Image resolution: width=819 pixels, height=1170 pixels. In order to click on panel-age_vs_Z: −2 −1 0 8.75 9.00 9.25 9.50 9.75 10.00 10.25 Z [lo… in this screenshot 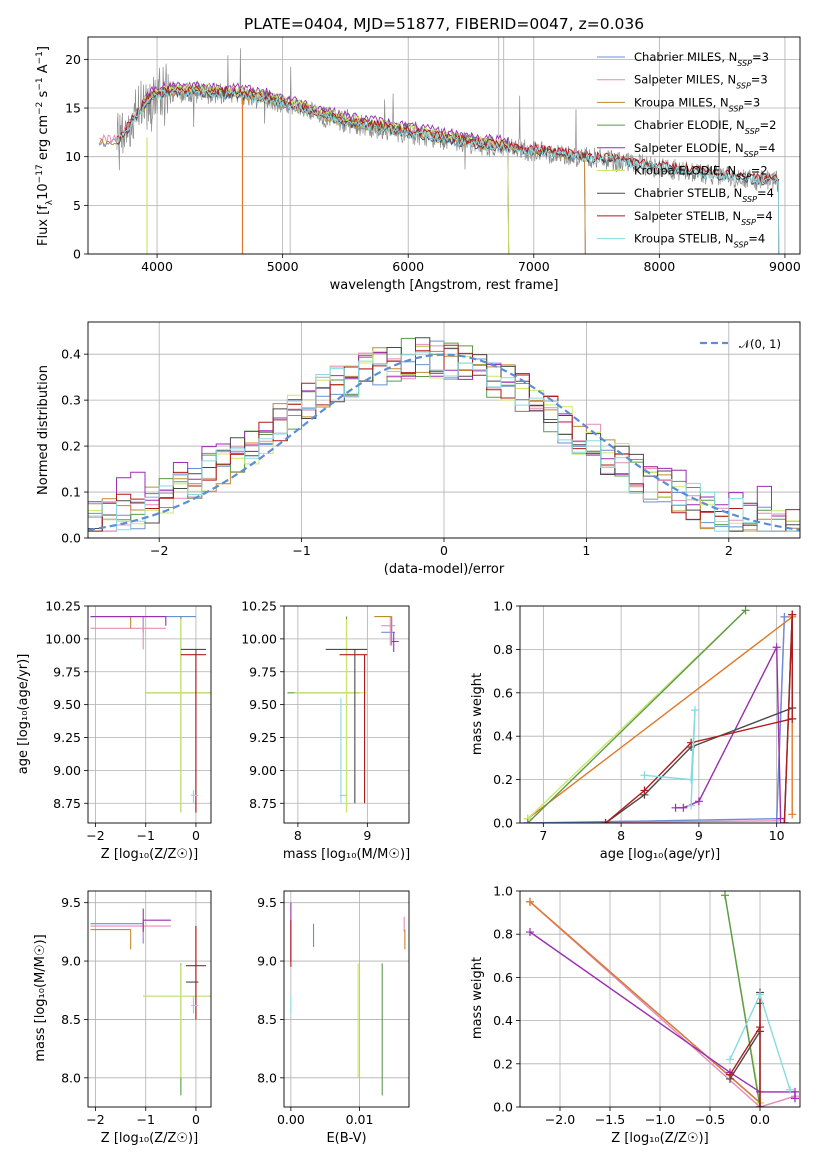, I will do `click(114, 730)`.